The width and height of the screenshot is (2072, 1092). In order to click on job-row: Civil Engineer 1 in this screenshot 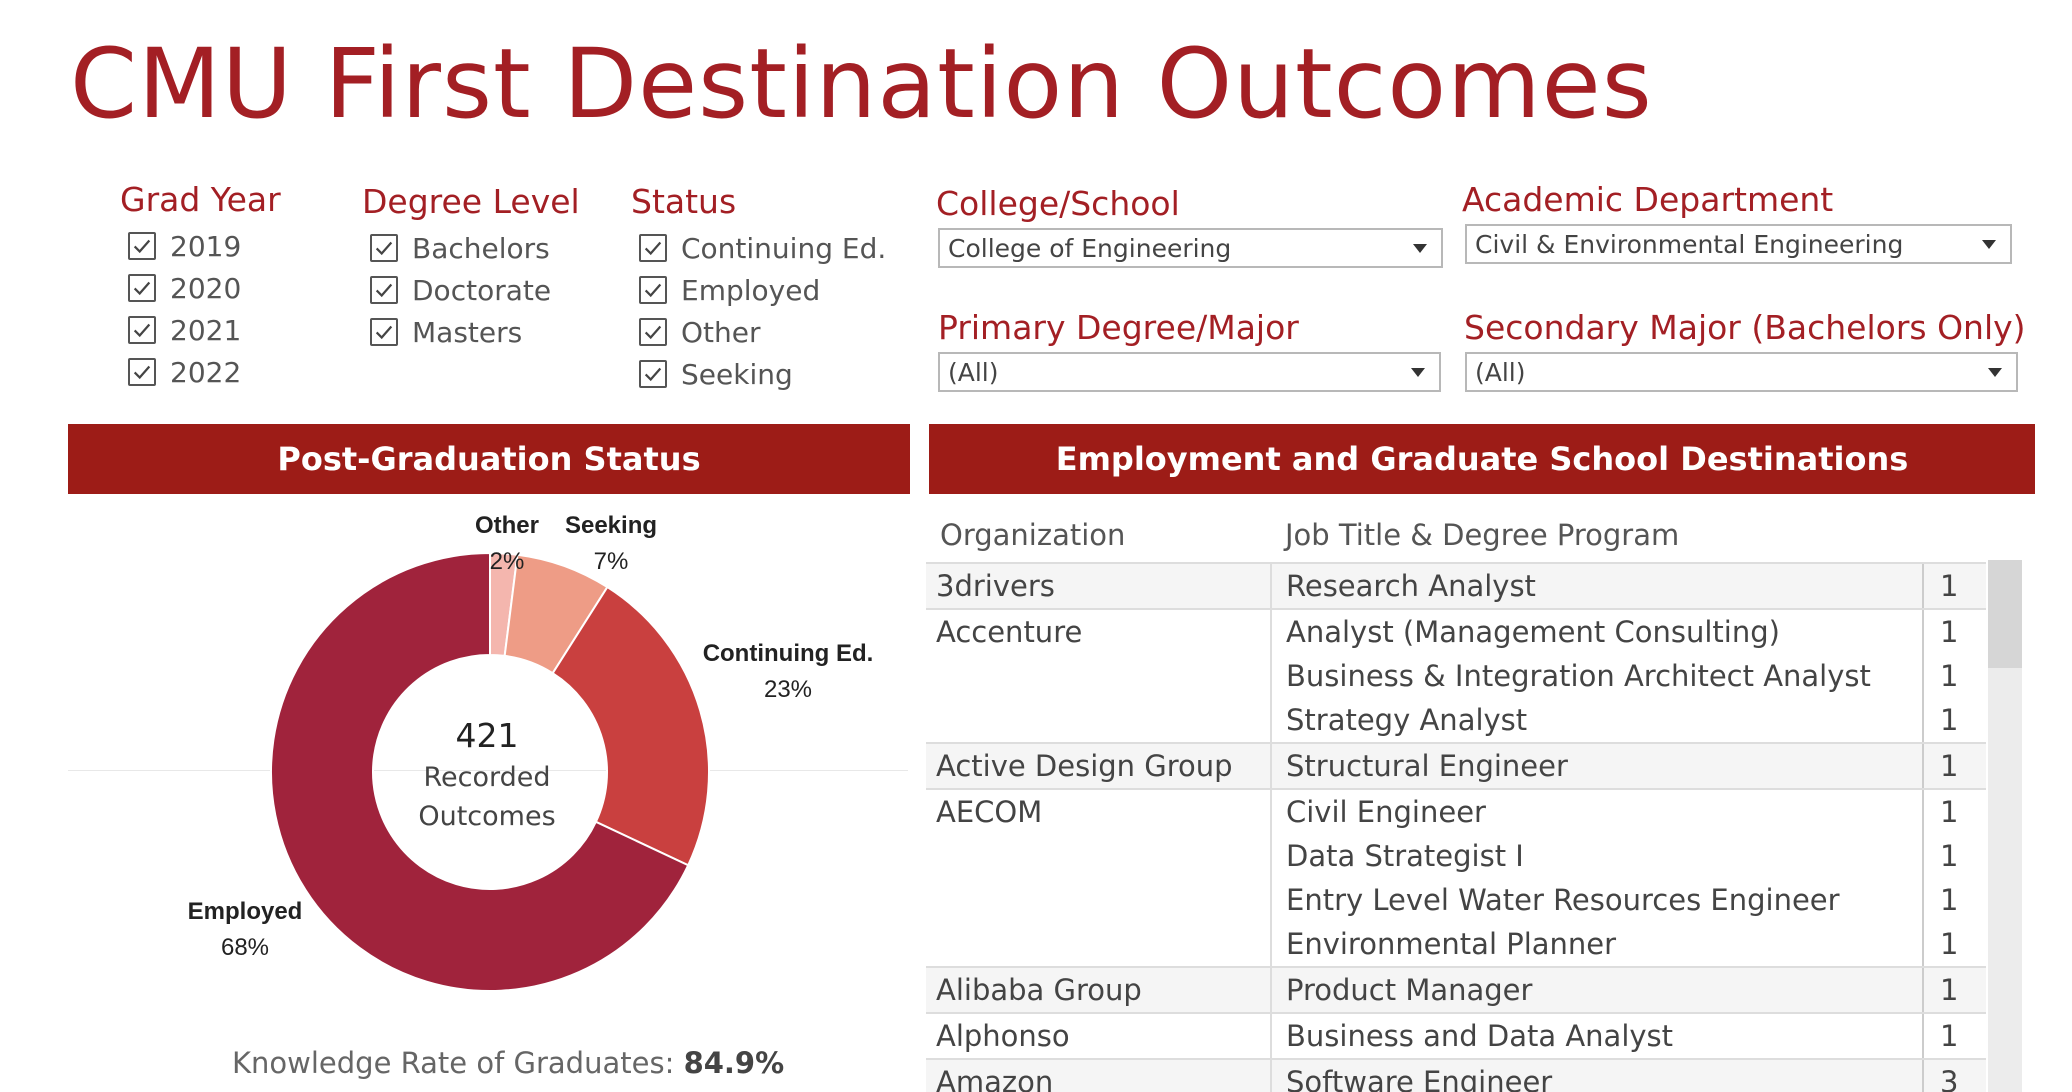, I will do `click(1628, 812)`.